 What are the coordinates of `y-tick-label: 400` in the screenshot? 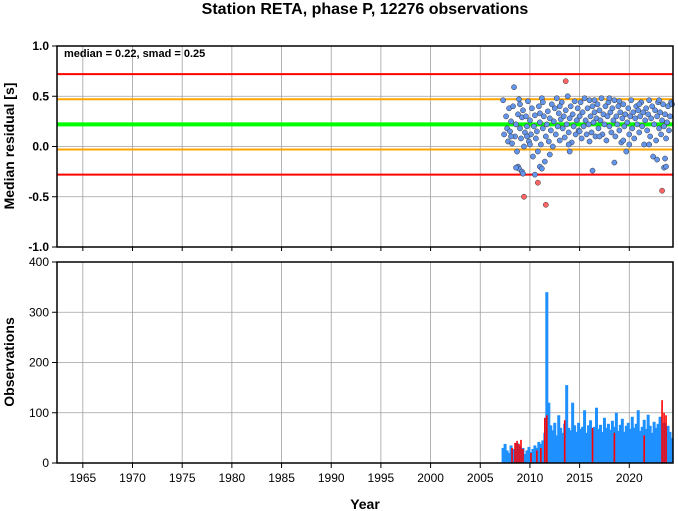 It's located at (39, 262).